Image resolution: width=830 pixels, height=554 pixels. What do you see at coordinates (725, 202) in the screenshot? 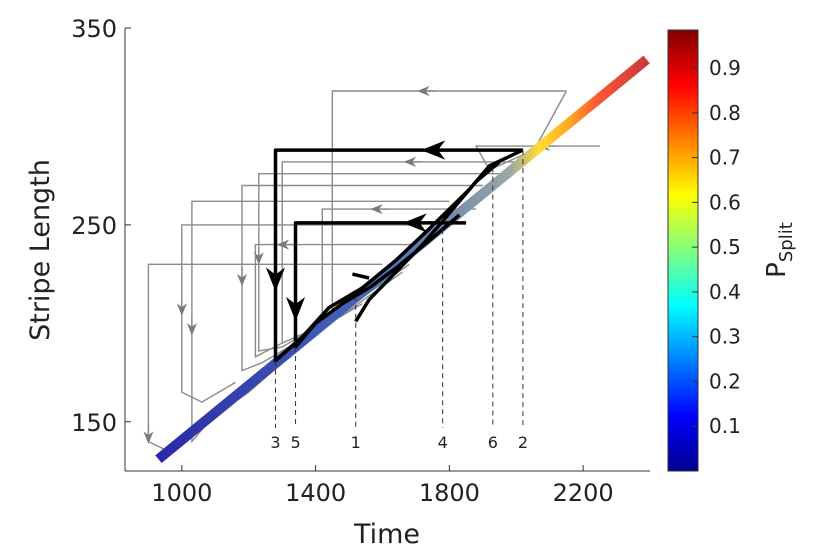
I see `colorbar-tick-label-0.6: 0.6` at bounding box center [725, 202].